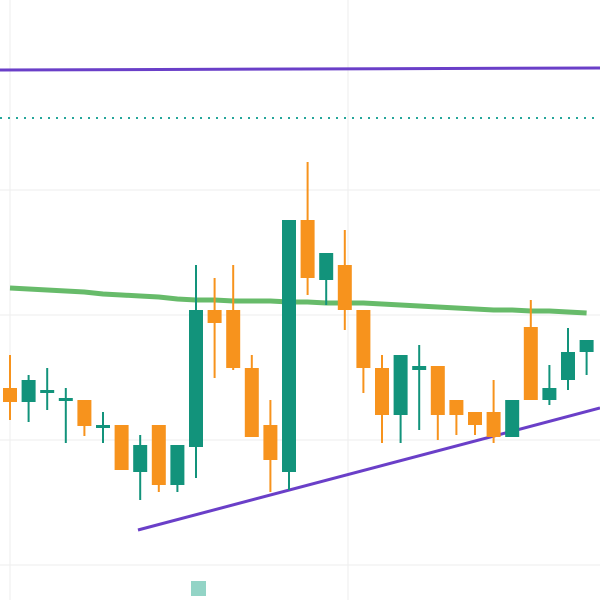 This screenshot has height=600, width=600. I want to click on marker-square, so click(198, 588).